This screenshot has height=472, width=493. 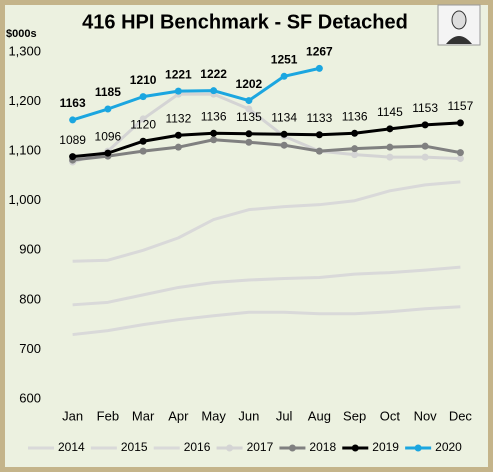 I want to click on y-tick-label: 800, so click(x=30, y=298).